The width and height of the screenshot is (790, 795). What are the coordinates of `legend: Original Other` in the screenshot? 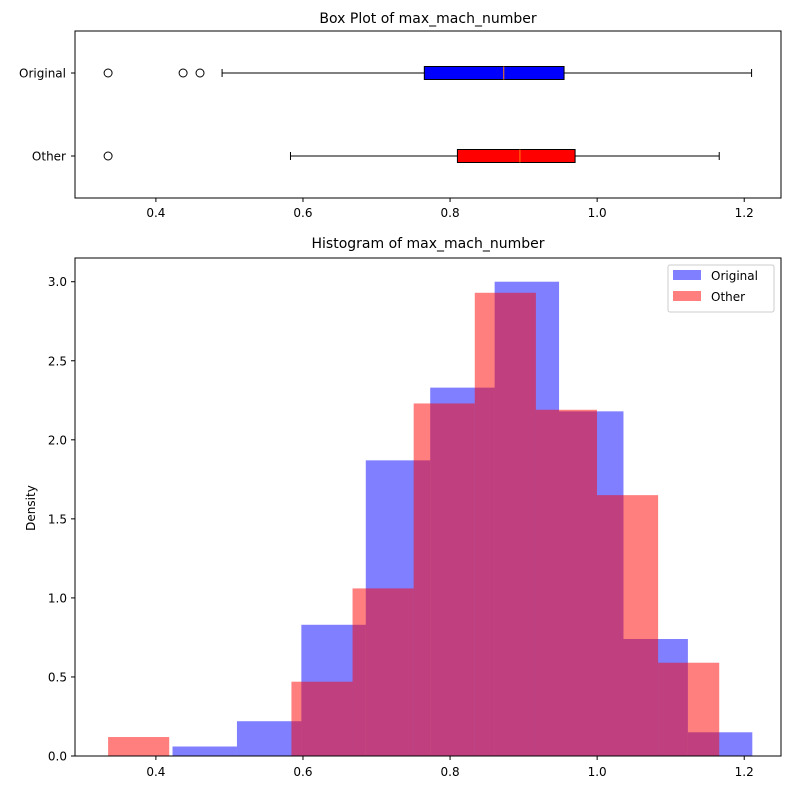 It's located at (721, 288).